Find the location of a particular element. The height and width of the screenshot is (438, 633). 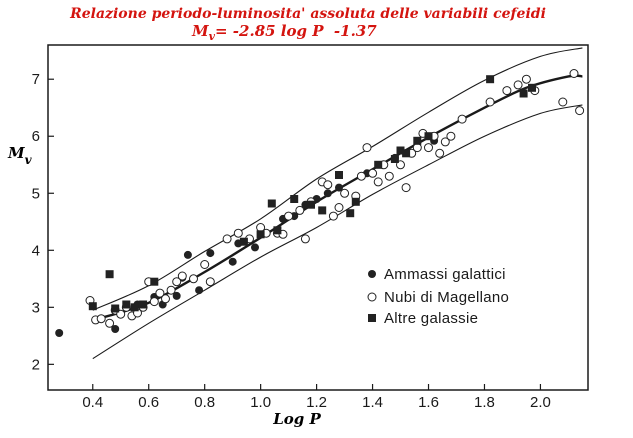

legend-label-nubi: Nubi di Magellano is located at coordinates (446, 297).